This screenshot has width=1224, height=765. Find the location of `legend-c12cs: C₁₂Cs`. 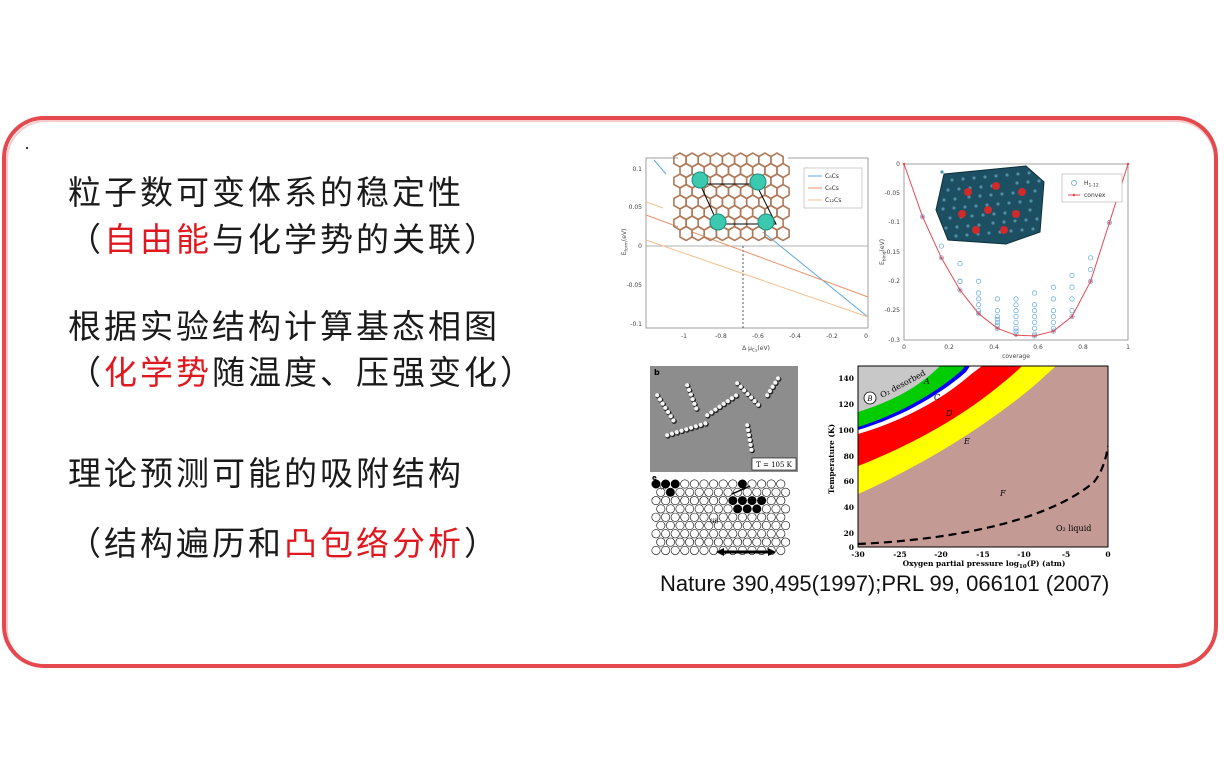

legend-c12cs: C₁₂Cs is located at coordinates (833, 200).